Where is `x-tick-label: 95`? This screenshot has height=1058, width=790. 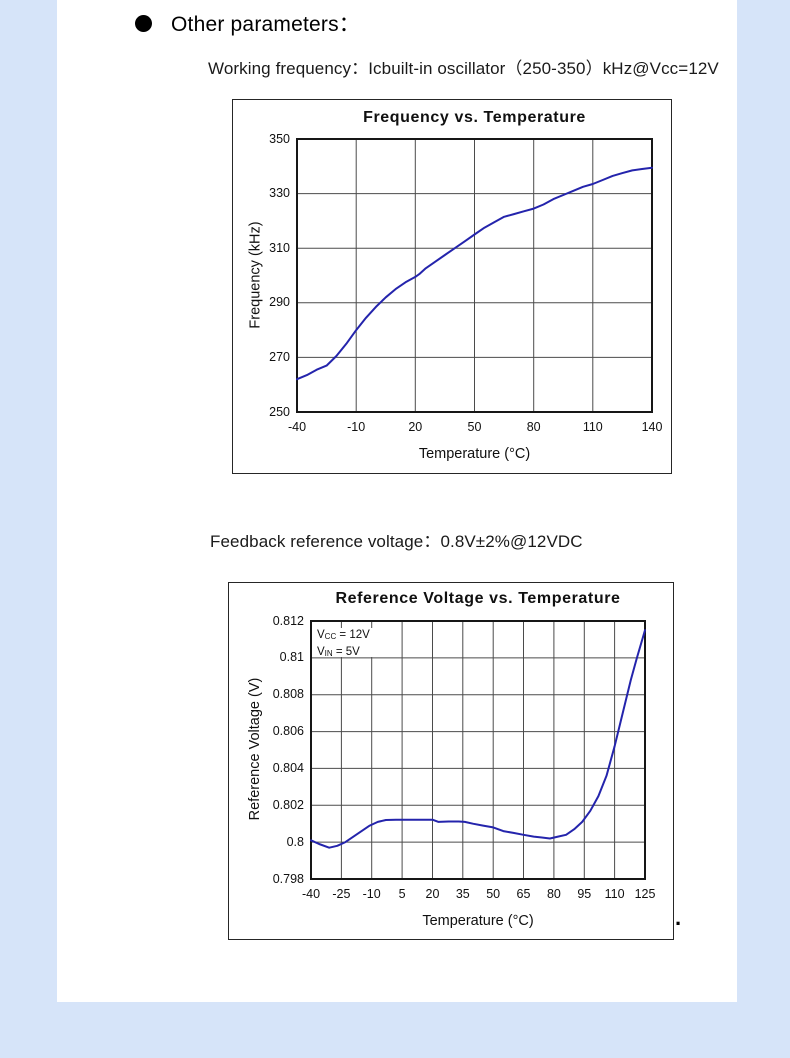 x-tick-label: 95 is located at coordinates (584, 894).